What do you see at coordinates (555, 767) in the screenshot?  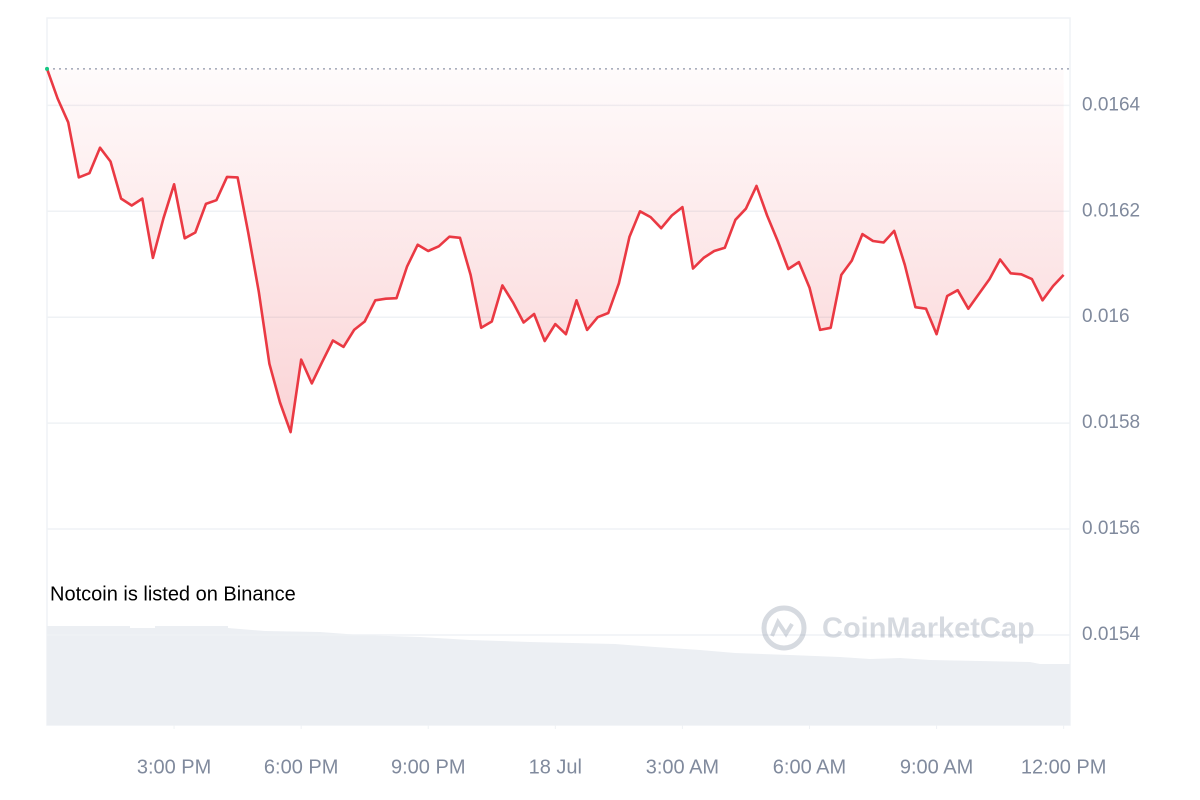 I see `x-tick-label: 18 Jul` at bounding box center [555, 767].